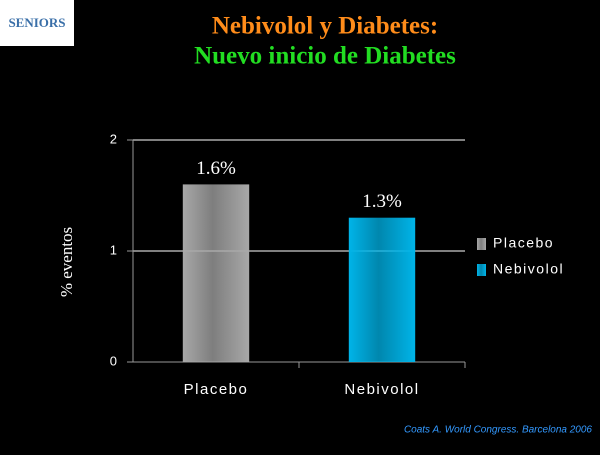 The height and width of the screenshot is (455, 600). I want to click on legend-label: Placebo, so click(523, 243).